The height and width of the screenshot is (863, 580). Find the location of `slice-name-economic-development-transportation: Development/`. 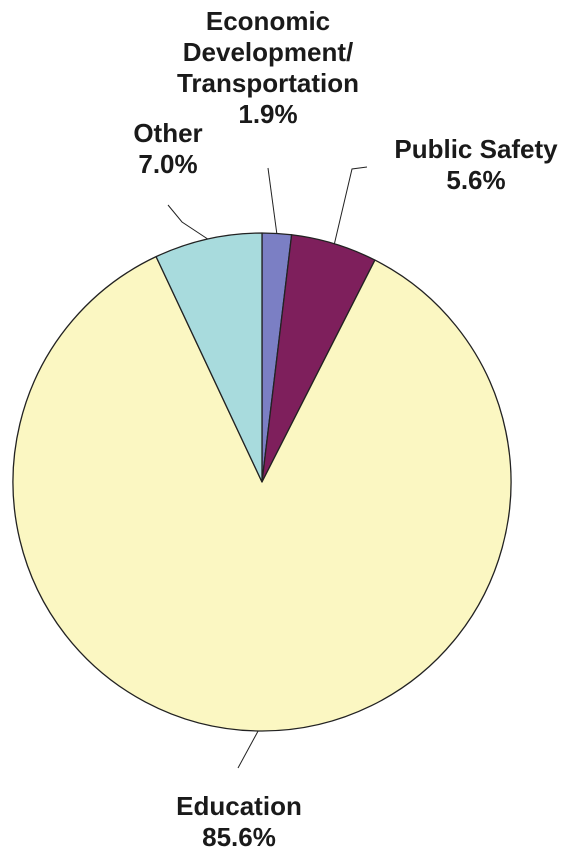

slice-name-economic-development-transportation: Development/ is located at coordinates (268, 52).